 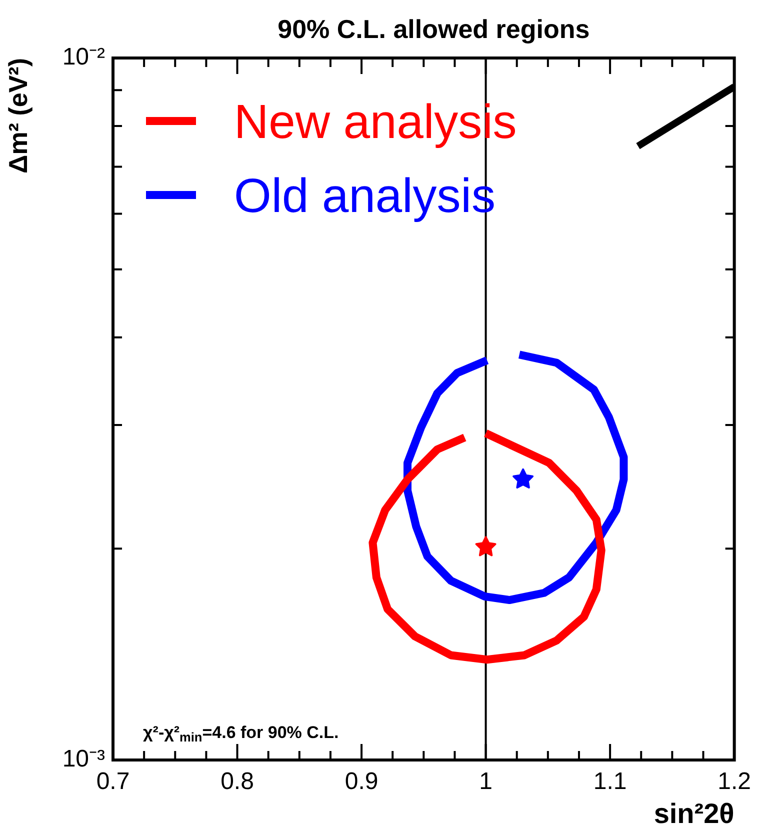 What do you see at coordinates (361, 782) in the screenshot?
I see `x-tick-label: 0.9` at bounding box center [361, 782].